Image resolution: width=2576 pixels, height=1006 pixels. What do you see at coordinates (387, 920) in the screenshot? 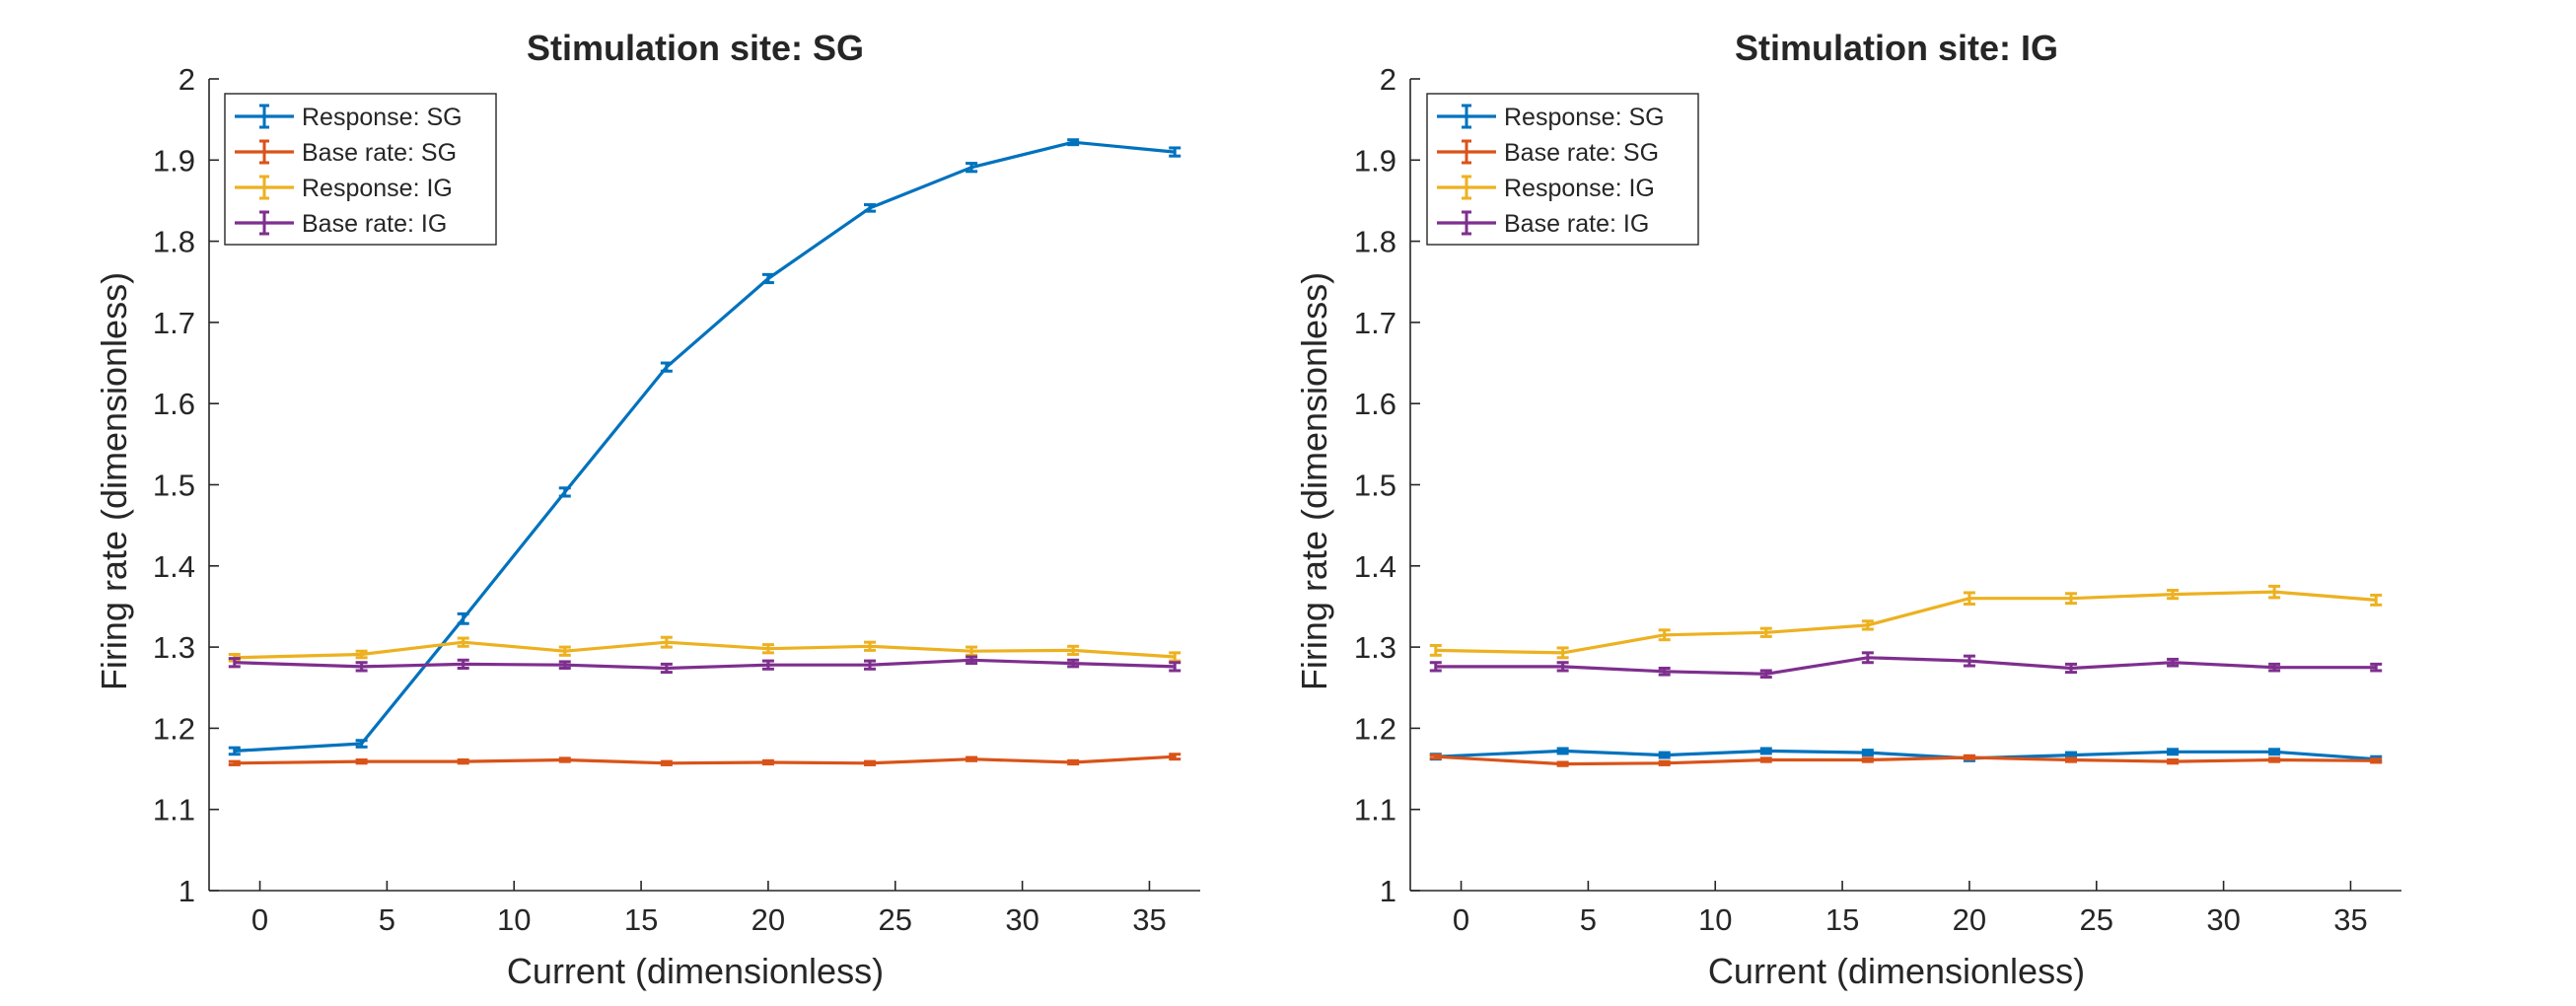
I see `x-tick-label: 5` at bounding box center [387, 920].